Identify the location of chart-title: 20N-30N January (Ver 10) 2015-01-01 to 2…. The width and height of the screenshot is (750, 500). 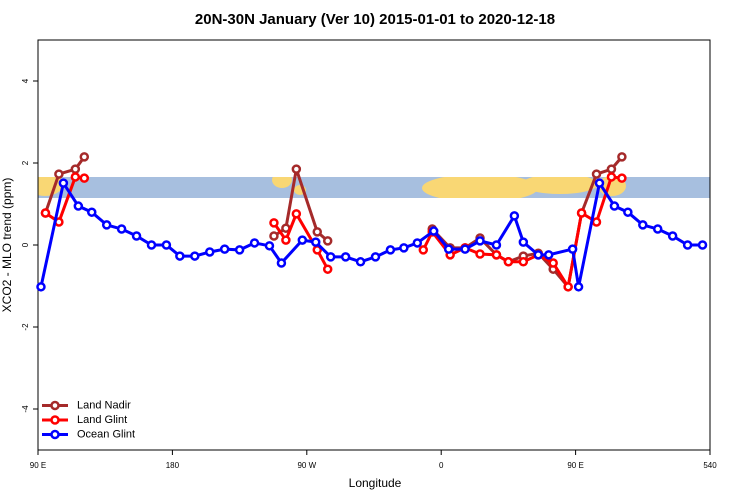
(375, 19).